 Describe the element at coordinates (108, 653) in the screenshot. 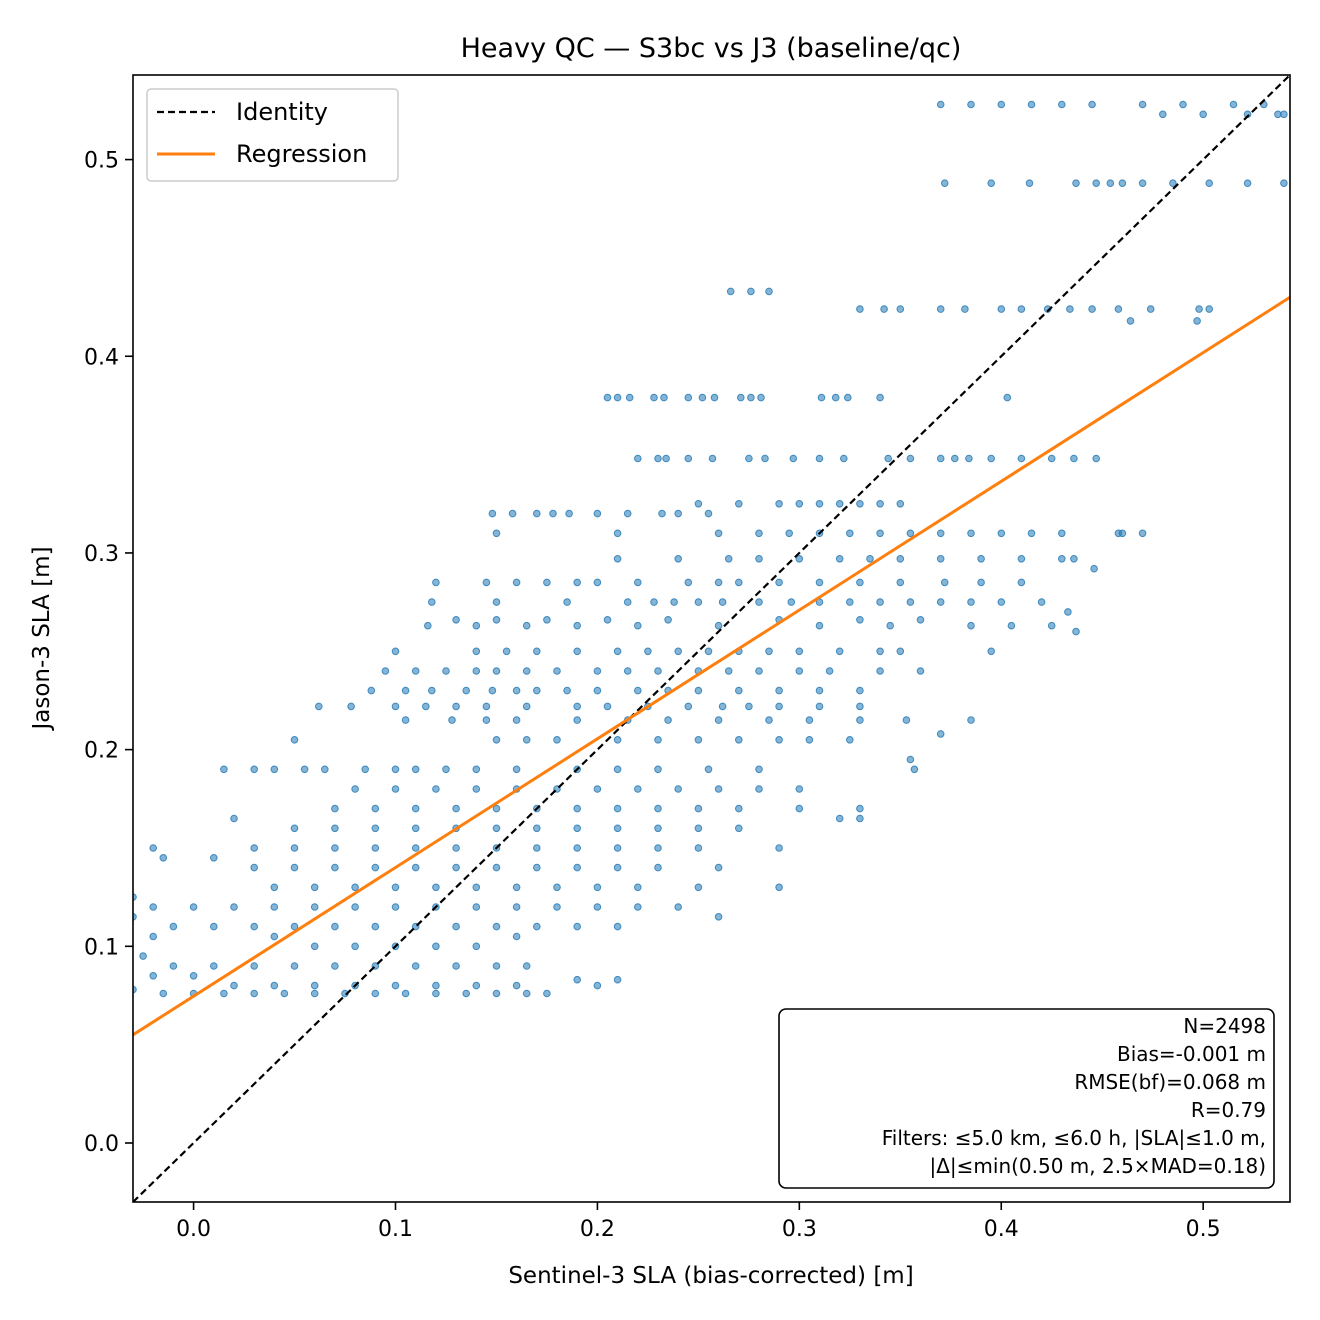

I see `y-axis-ticks: 0.0 0.1 0.2 0.3 0.4 0.5` at that location.